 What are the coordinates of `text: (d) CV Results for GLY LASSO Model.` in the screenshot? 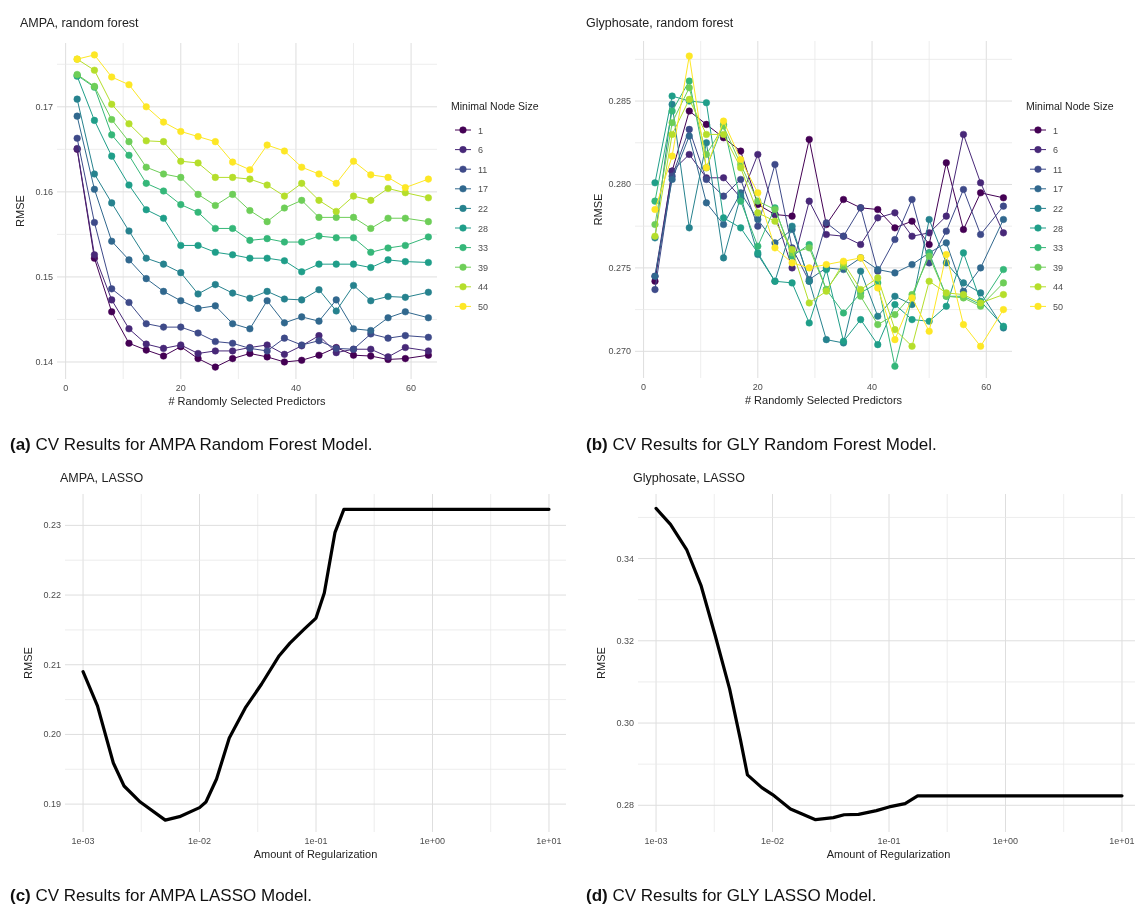 It's located at (731, 895).